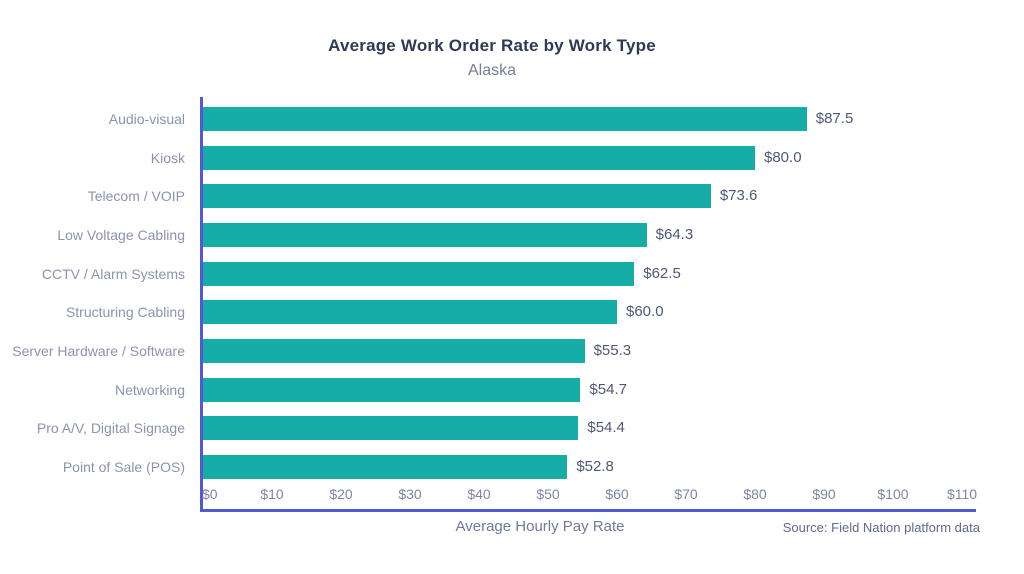 This screenshot has width=1024, height=574. I want to click on value-label: $54.7, so click(608, 389).